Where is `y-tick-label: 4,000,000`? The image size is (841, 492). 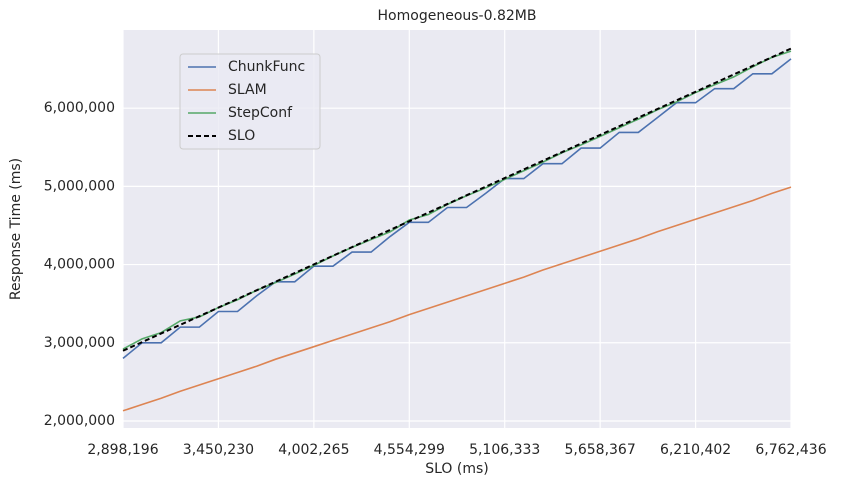
y-tick-label: 4,000,000 is located at coordinates (79, 265).